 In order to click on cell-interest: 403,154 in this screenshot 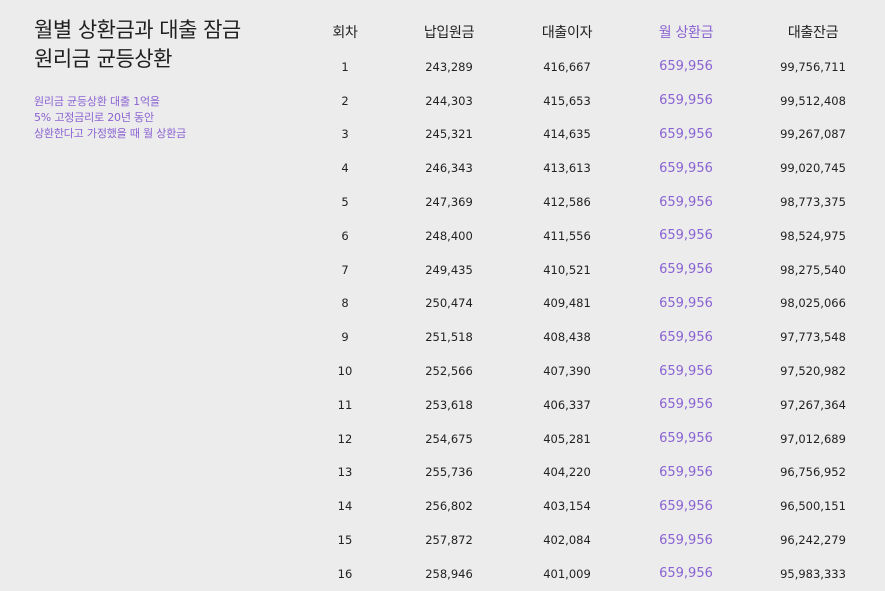, I will do `click(567, 506)`.